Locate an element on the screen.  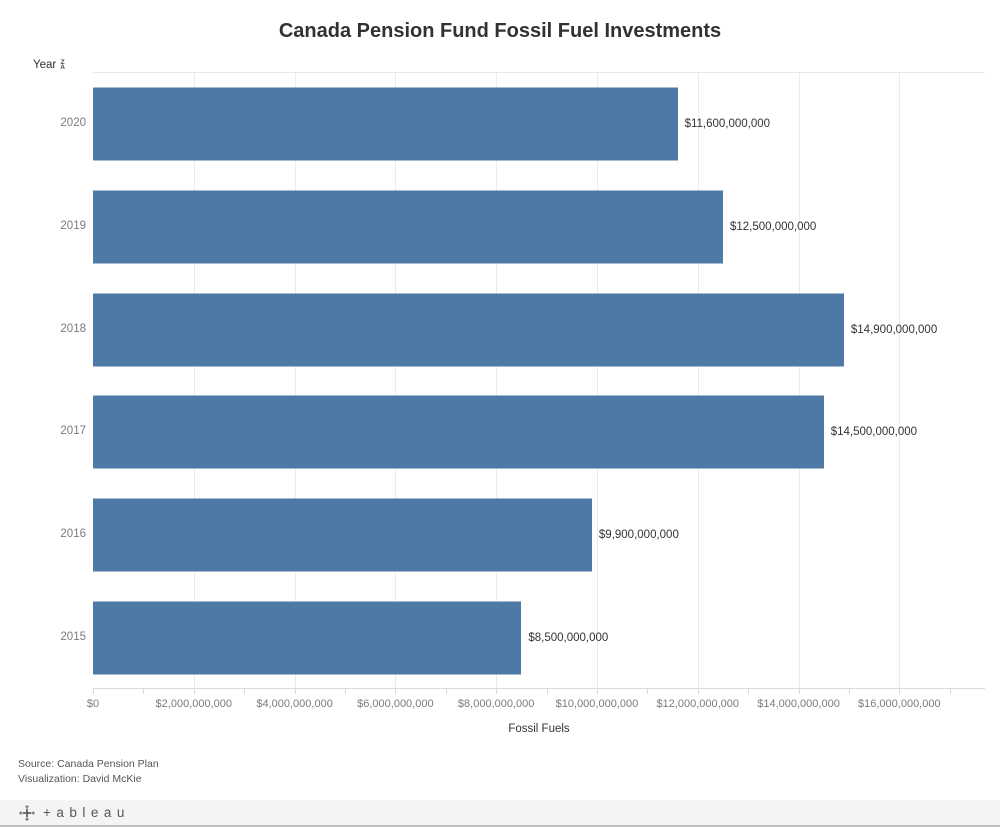
tableau-logo-link: +ableau is located at coordinates (74, 813).